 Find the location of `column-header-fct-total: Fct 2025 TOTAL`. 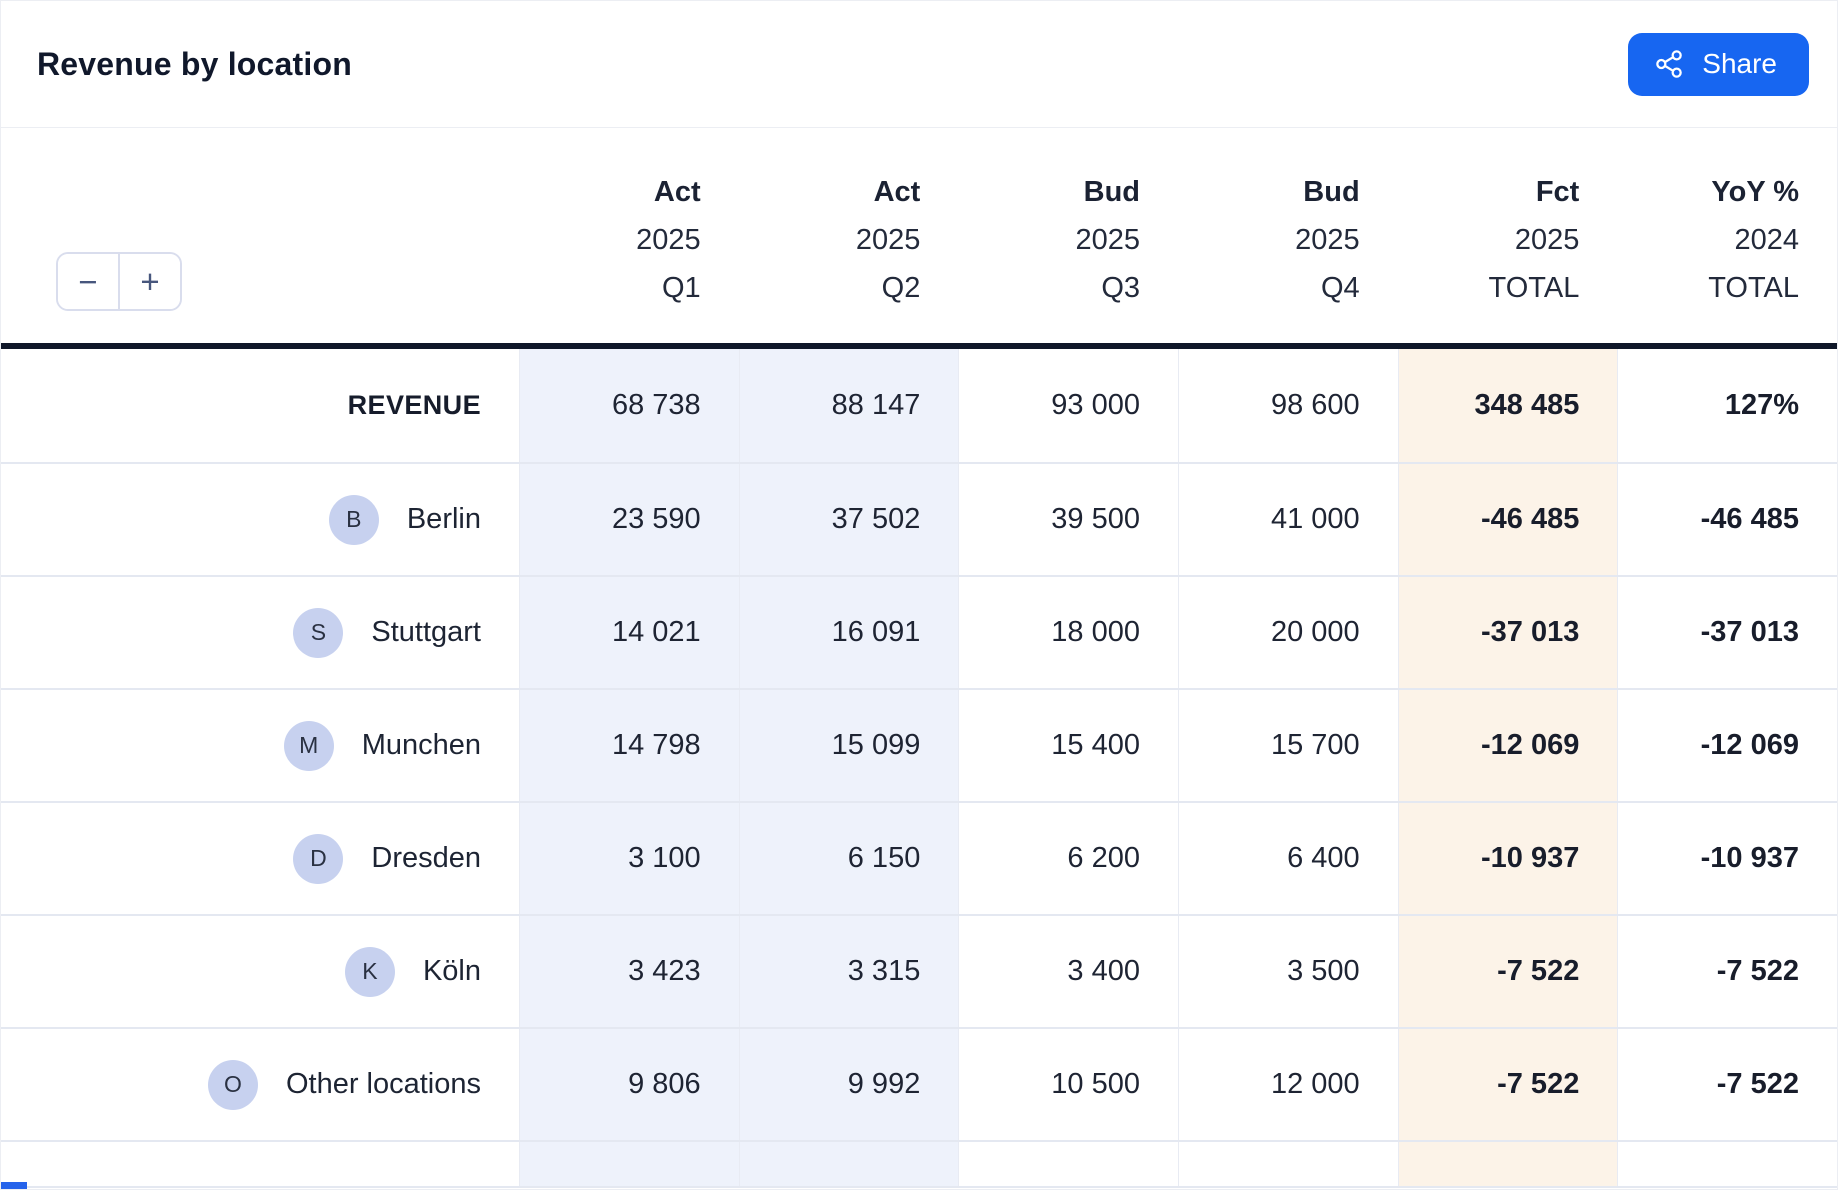

column-header-fct-total: Fct 2025 TOTAL is located at coordinates (1534, 240).